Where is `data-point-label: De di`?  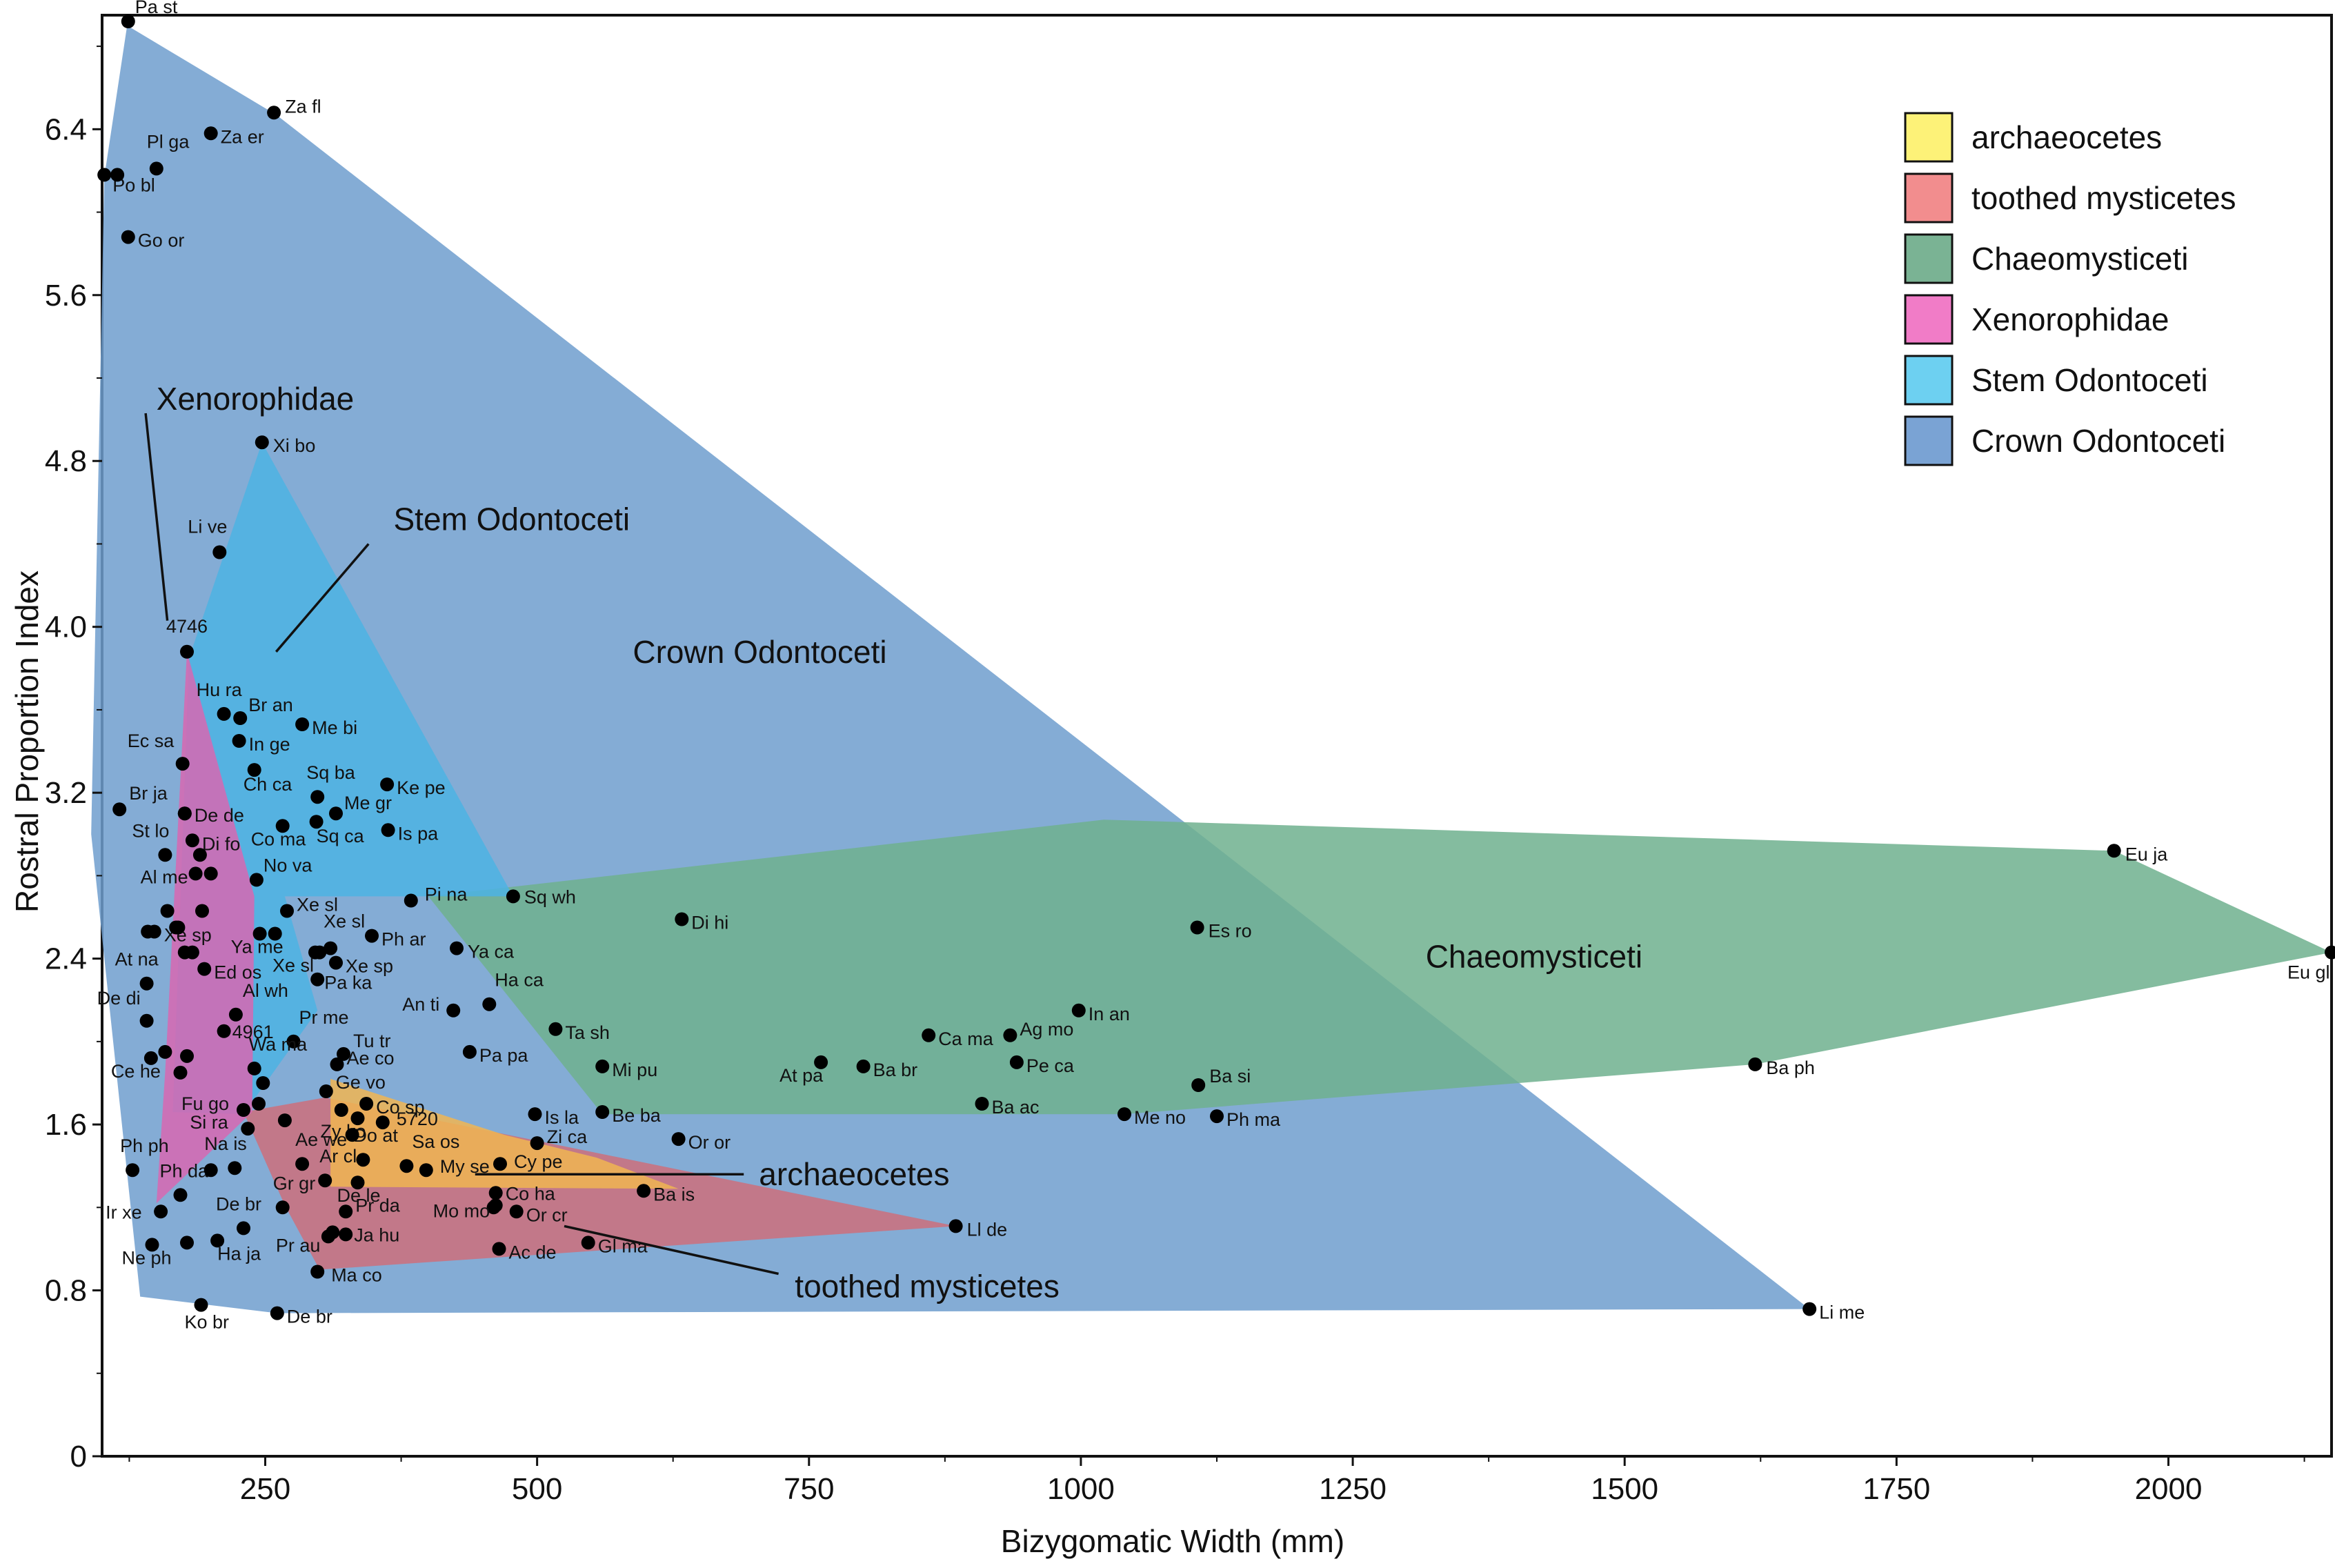 data-point-label: De di is located at coordinates (119, 998).